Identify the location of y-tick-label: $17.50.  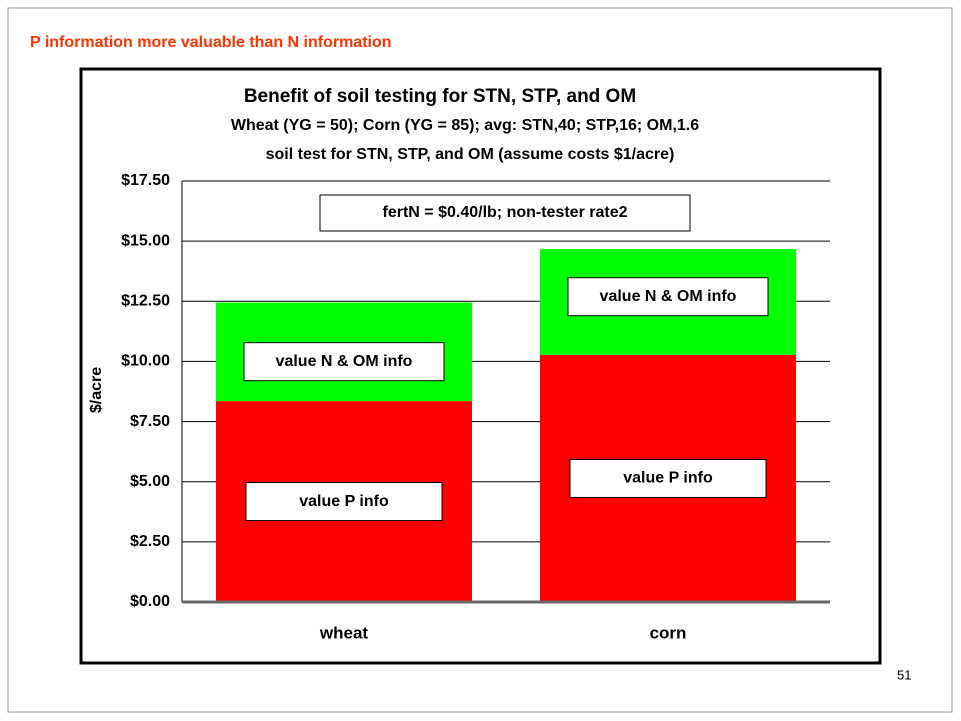
(145, 180).